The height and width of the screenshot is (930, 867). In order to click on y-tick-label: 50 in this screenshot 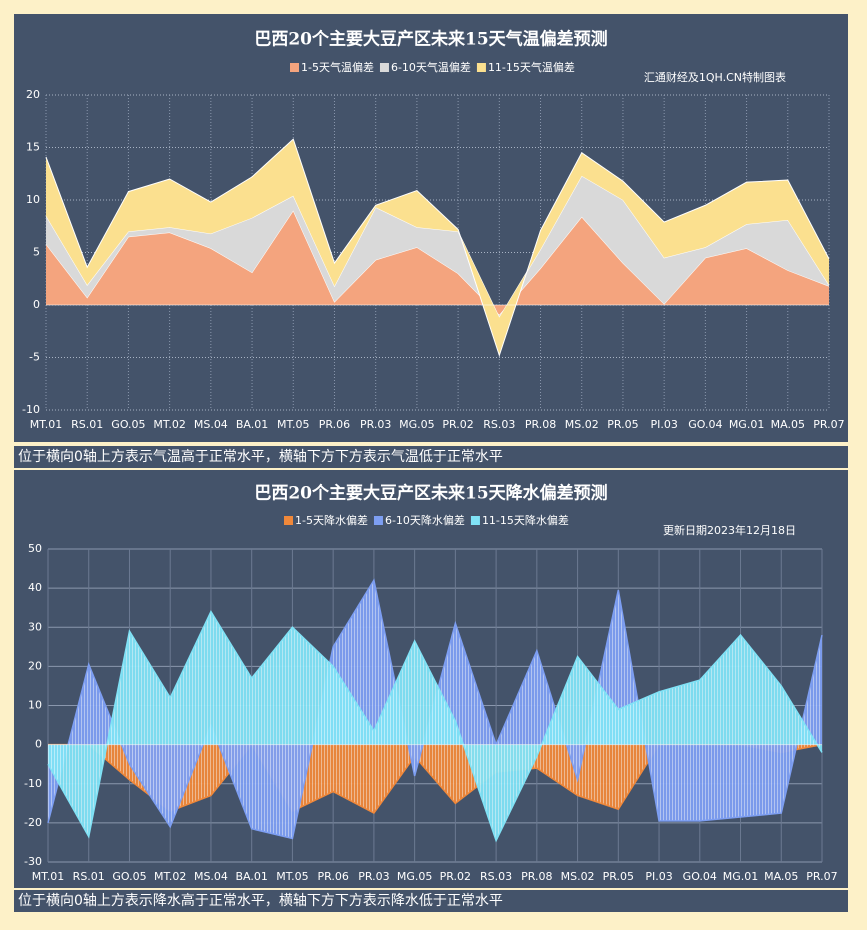, I will do `click(35, 548)`.